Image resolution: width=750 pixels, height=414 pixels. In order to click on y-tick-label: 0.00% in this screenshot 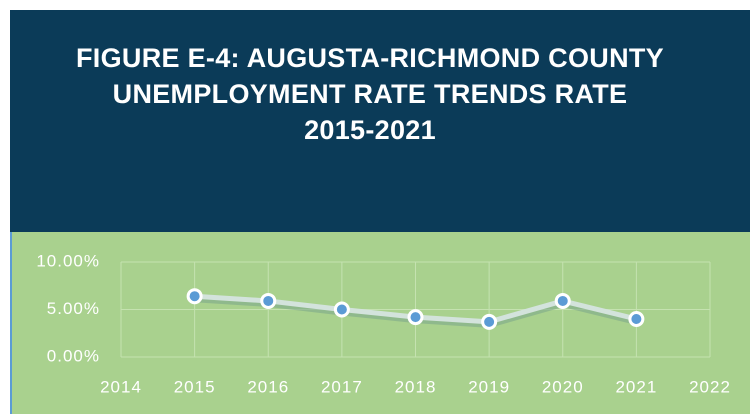, I will do `click(73, 355)`.